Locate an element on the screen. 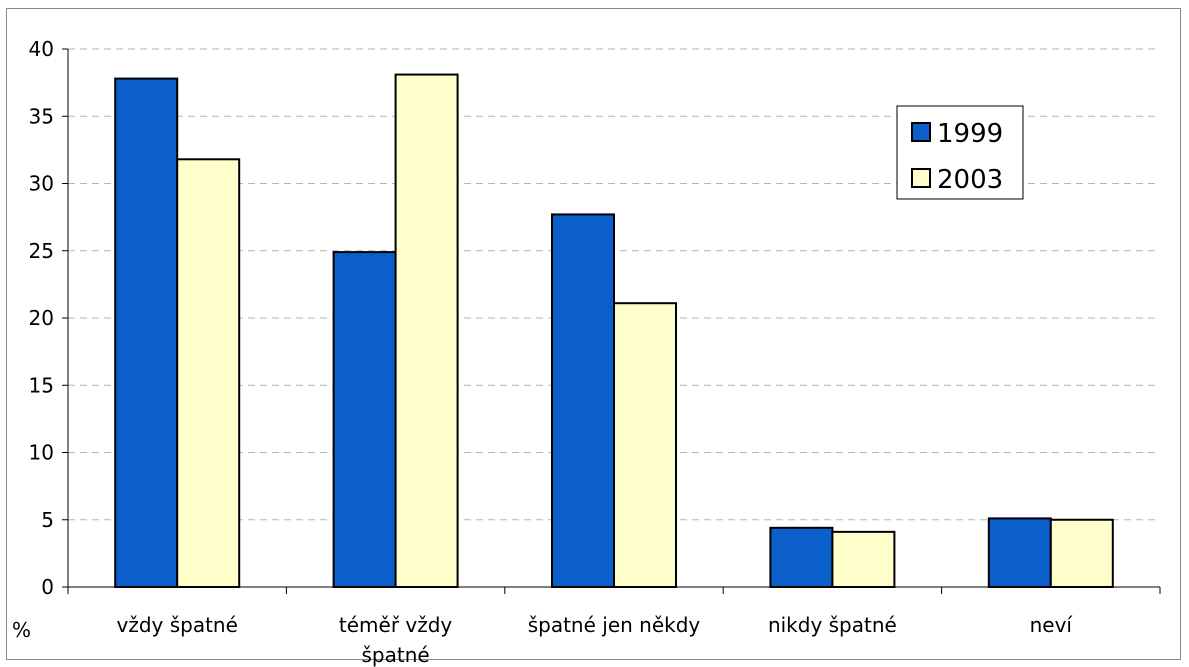 The width and height of the screenshot is (1189, 667). y-axis-unit-label: % is located at coordinates (21, 630).